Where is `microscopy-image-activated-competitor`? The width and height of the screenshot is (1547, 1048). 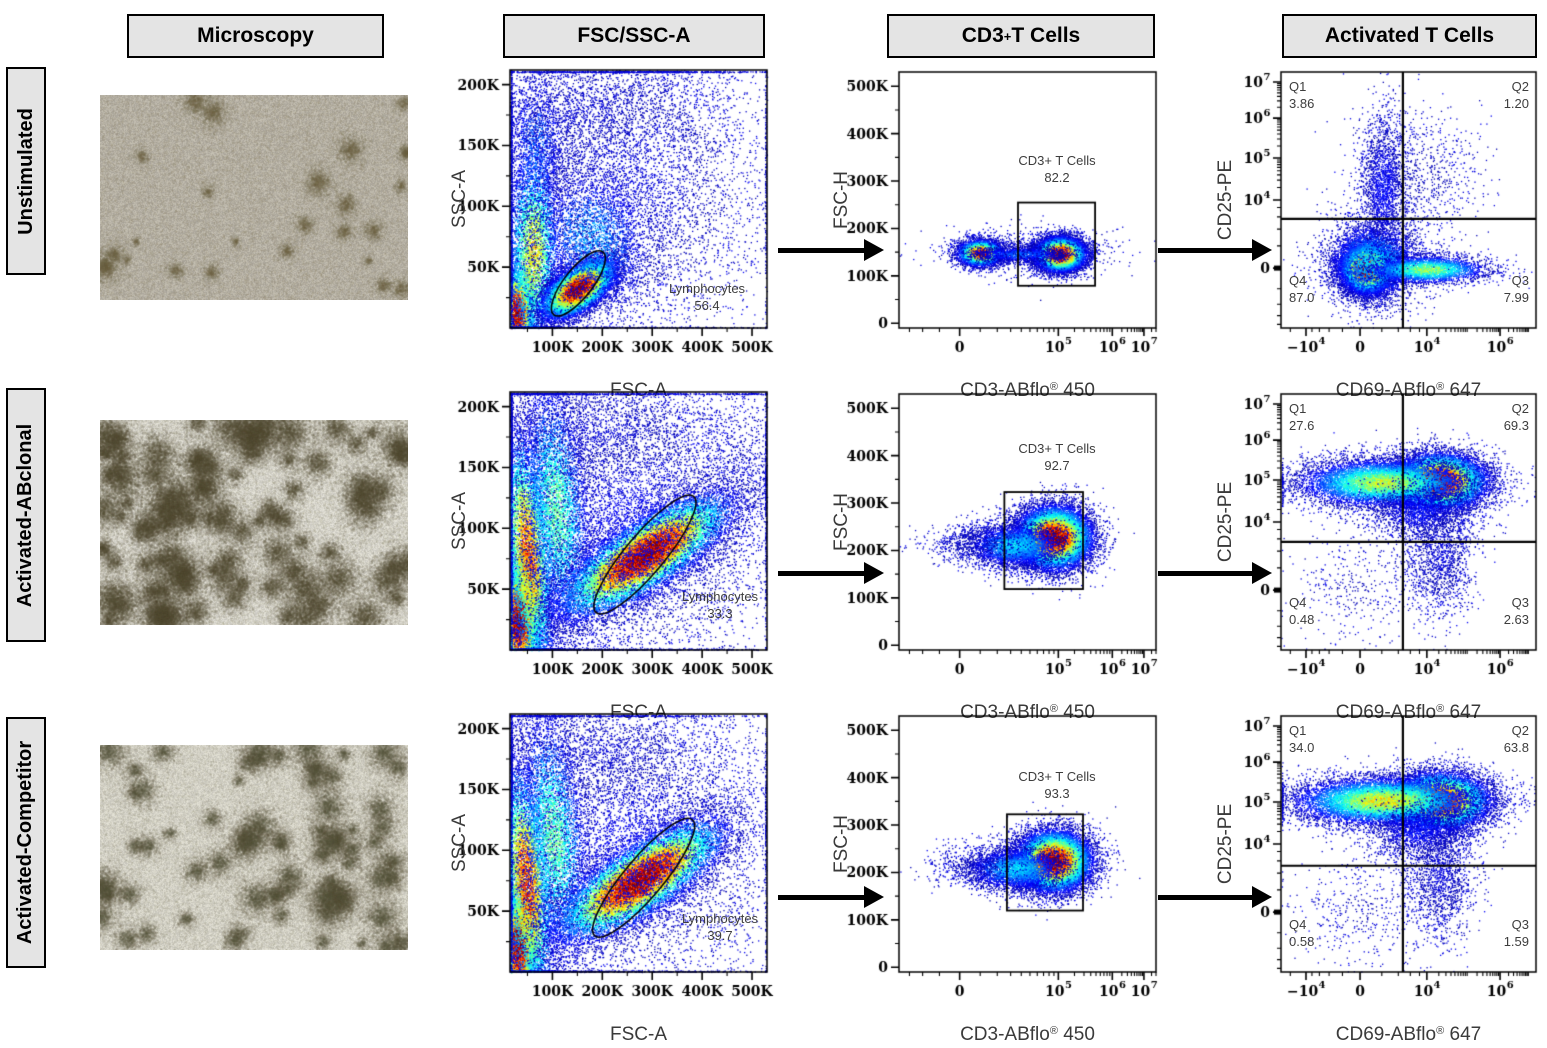
microscopy-image-activated-competitor is located at coordinates (254, 847).